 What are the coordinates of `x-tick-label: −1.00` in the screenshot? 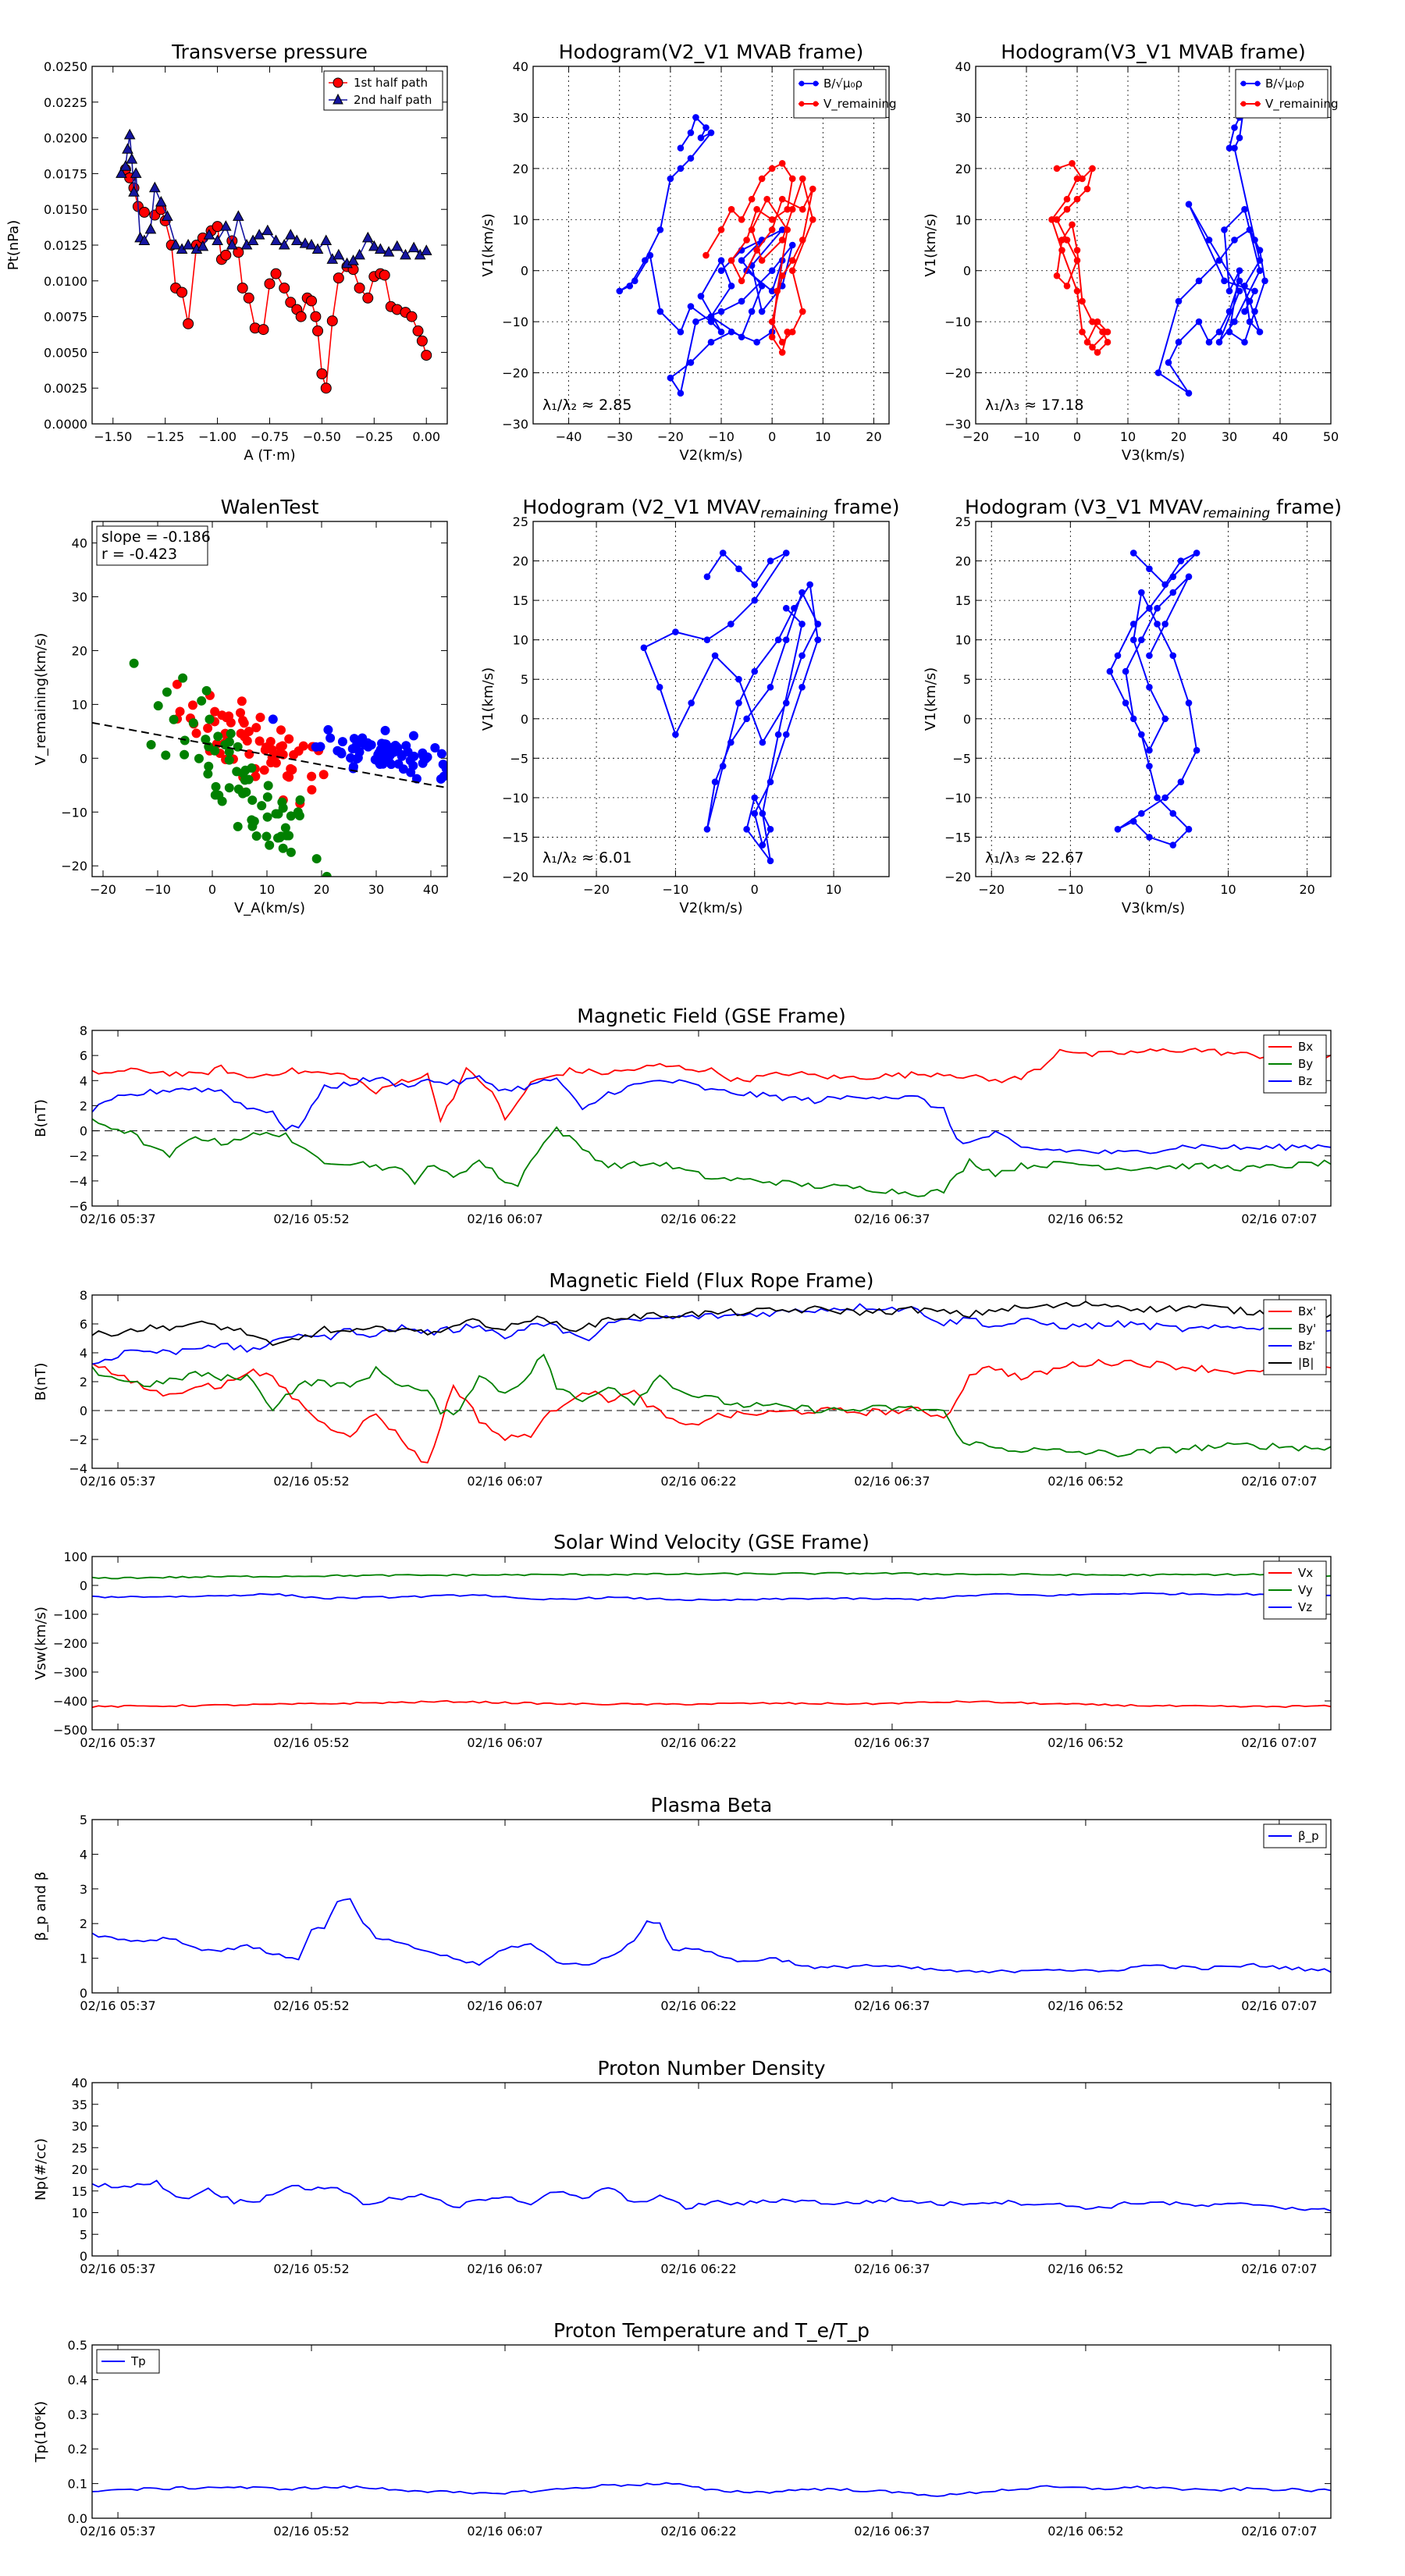 It's located at (218, 436).